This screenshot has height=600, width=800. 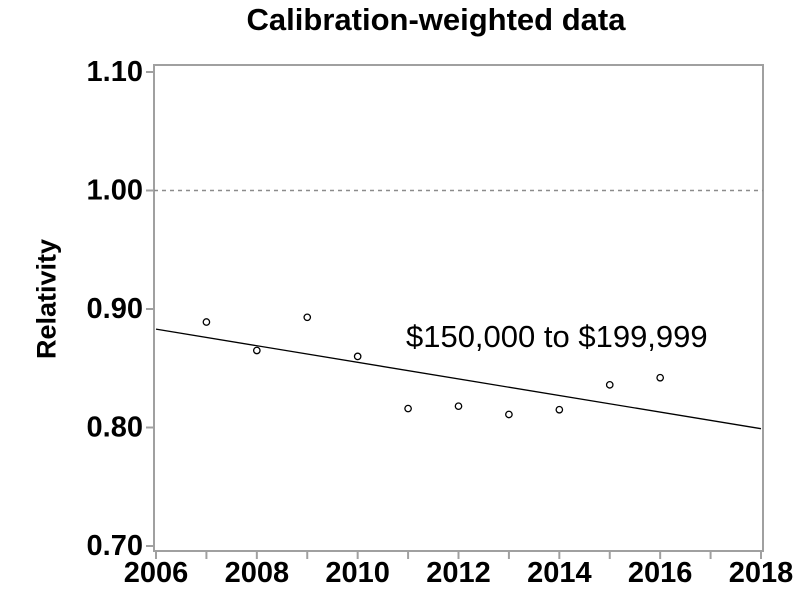 I want to click on chart-title: Calibration-weighted data, so click(x=436, y=19).